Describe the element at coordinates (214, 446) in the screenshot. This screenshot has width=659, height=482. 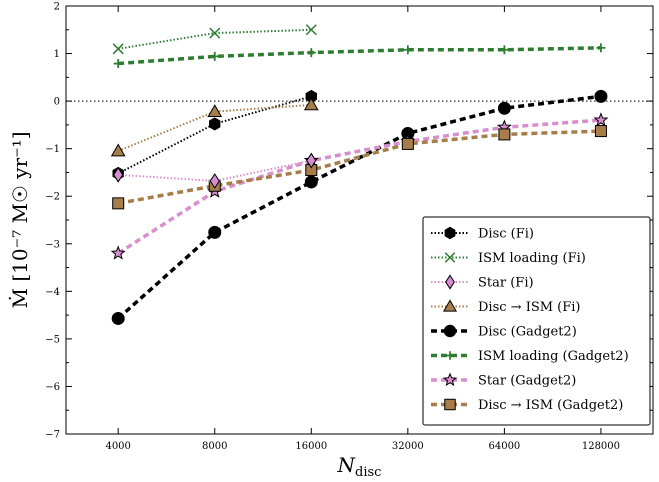
I see `x-tick-label: 8000` at that location.